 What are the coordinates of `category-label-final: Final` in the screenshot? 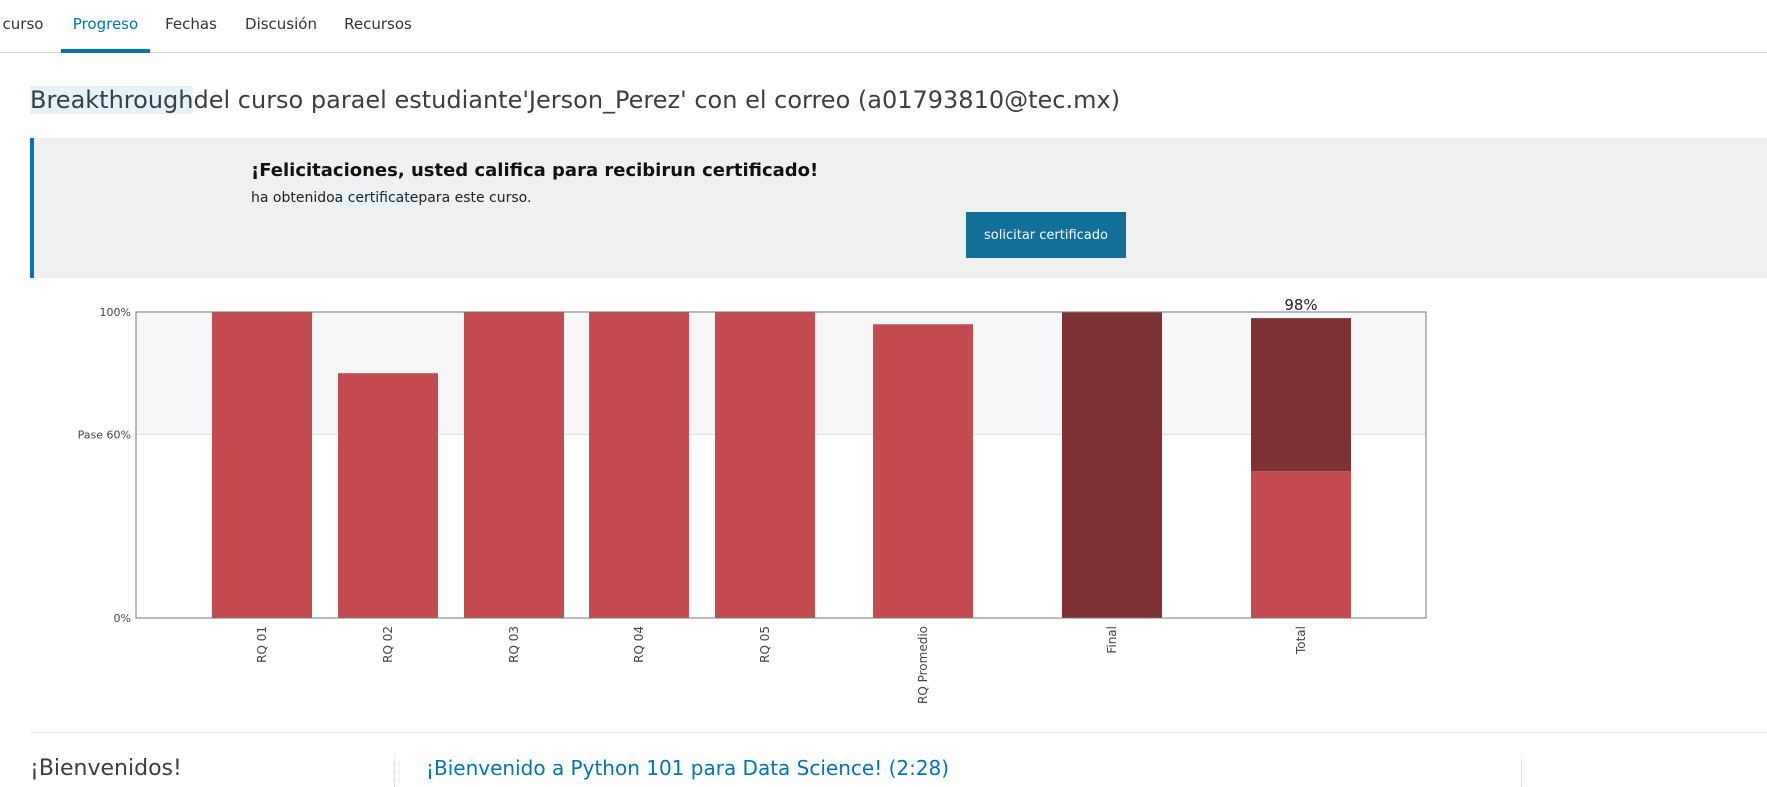 It's located at (1112, 640).